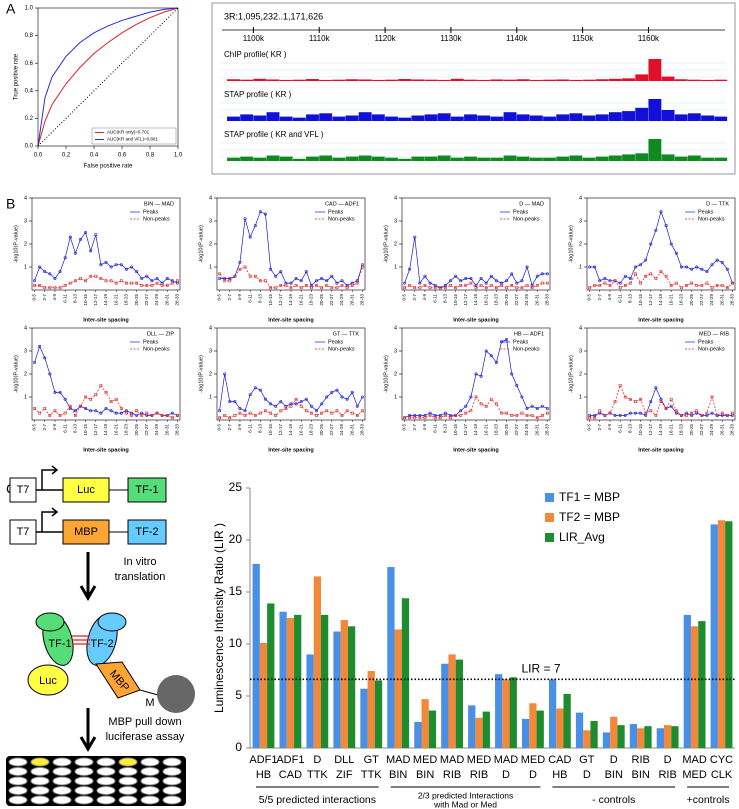 The width and height of the screenshot is (739, 809). I want to click on y-tick-label: 1, so click(395, 267).